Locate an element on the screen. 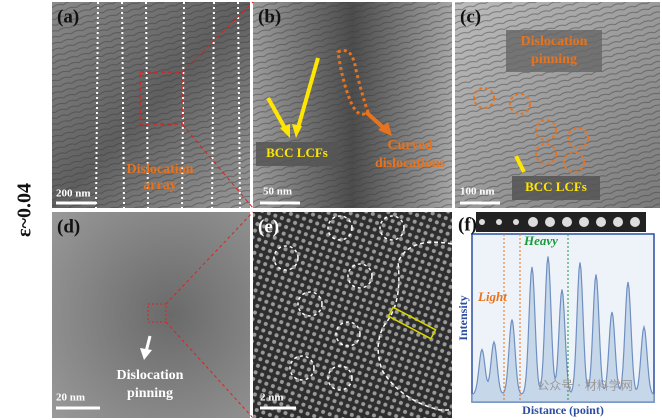 The image size is (662, 420). light-label: Light is located at coordinates (492, 296).